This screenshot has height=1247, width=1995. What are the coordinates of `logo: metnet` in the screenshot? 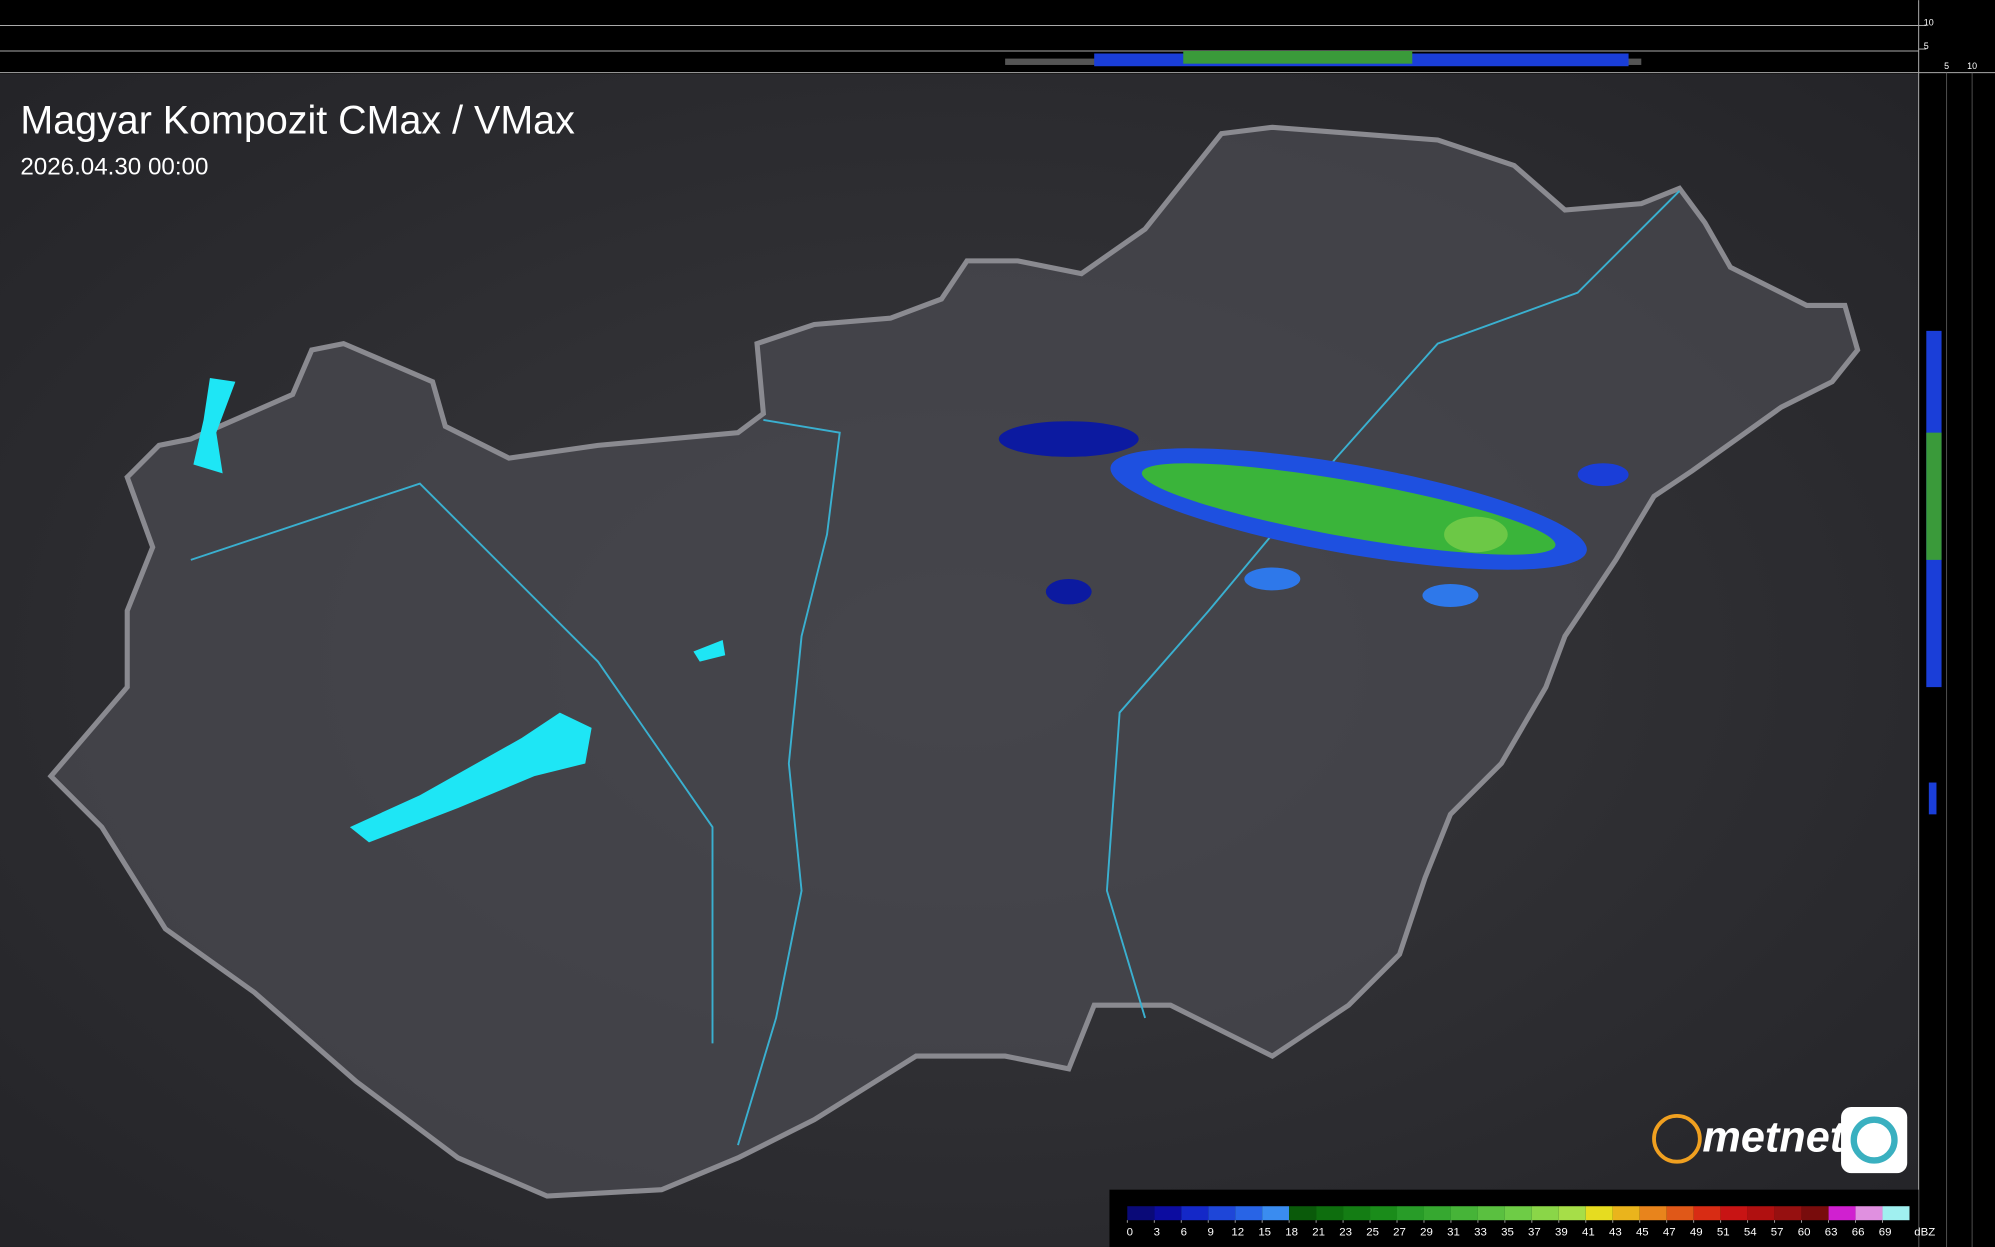 It's located at (1780, 1140).